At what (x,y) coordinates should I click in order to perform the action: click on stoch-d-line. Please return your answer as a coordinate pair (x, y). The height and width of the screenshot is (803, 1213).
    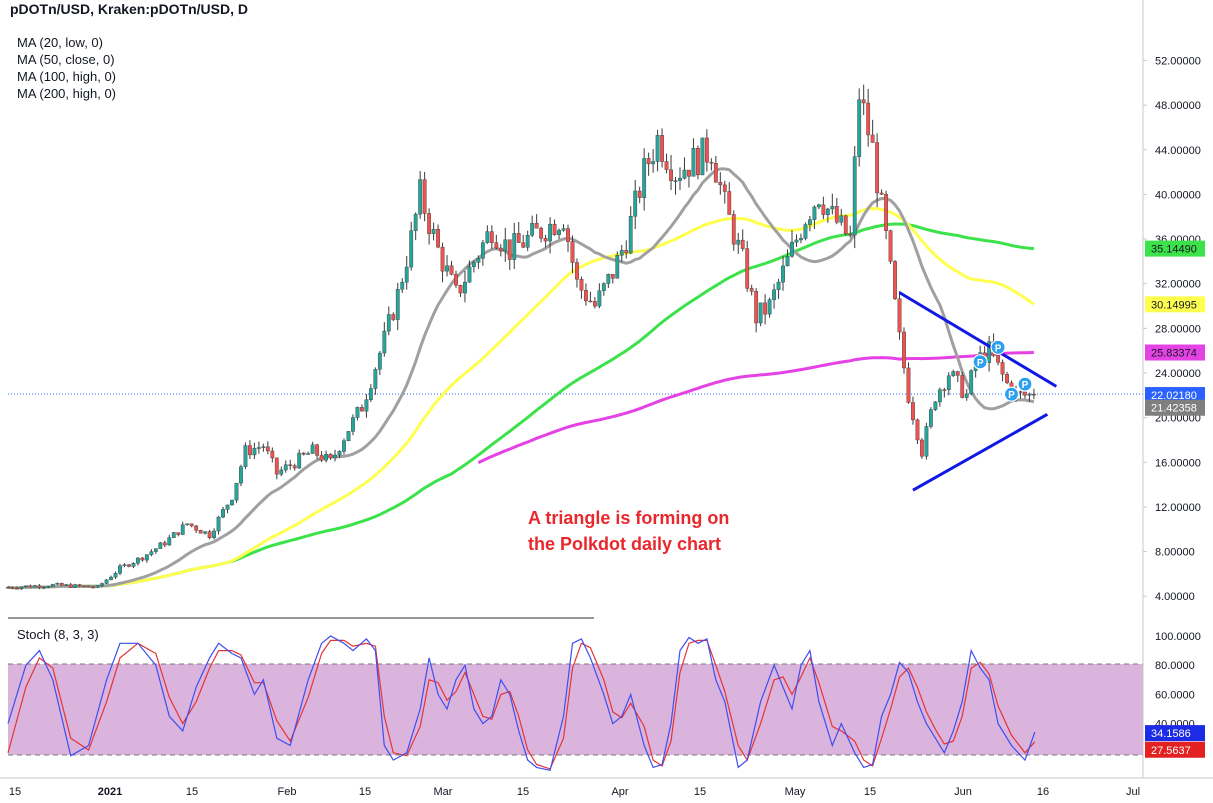
    Looking at the image, I should click on (521, 704).